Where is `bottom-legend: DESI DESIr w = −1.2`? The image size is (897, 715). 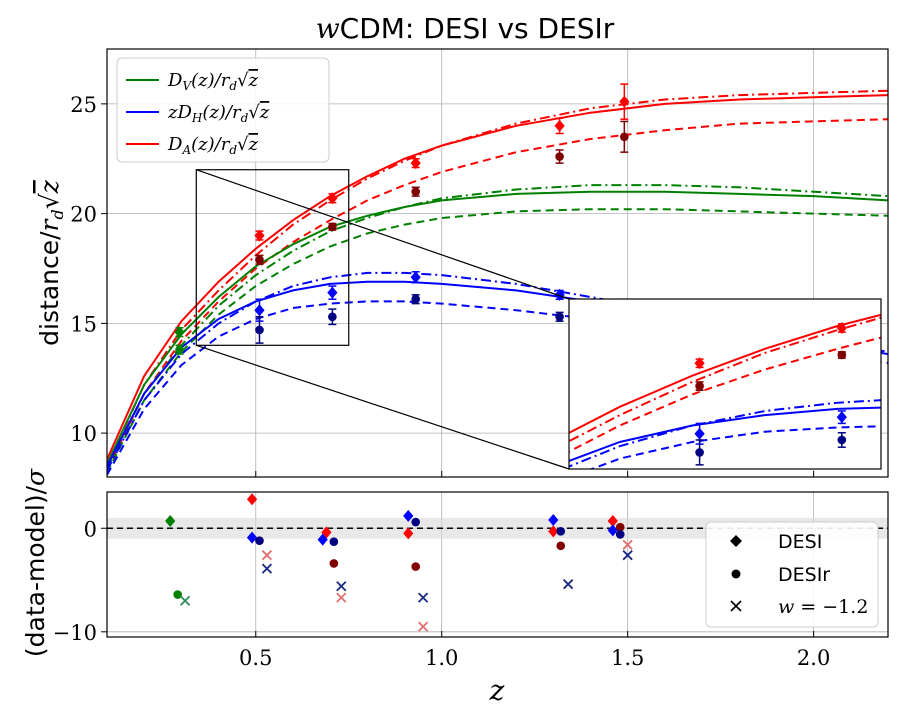
bottom-legend: DESI DESIr w = −1.2 is located at coordinates (792, 574).